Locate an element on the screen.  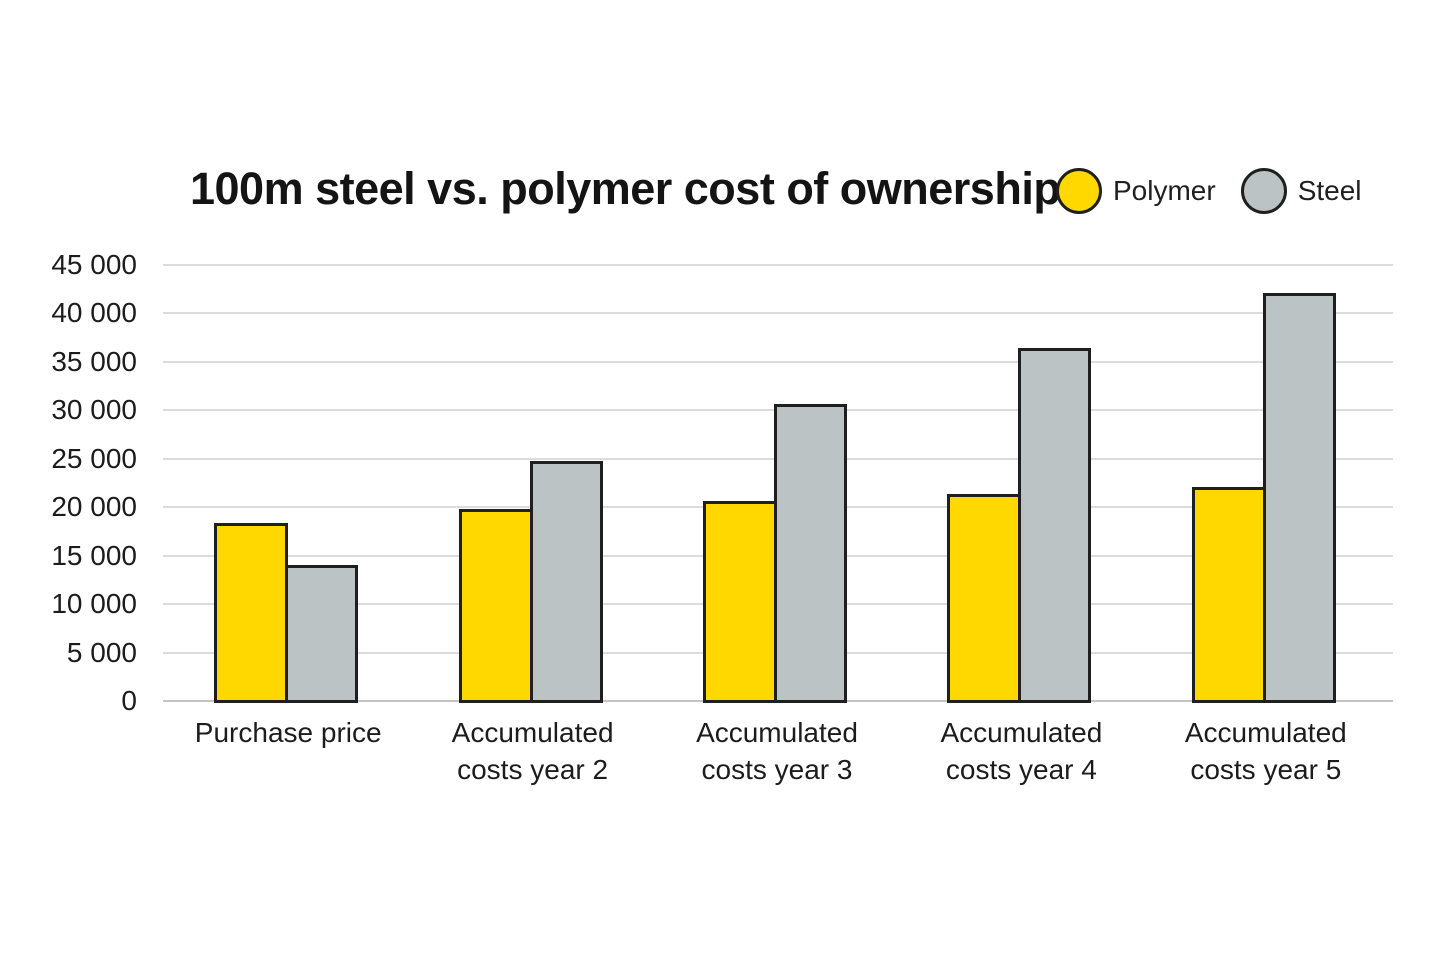
y-tick-label: 25 000 is located at coordinates (94, 458).